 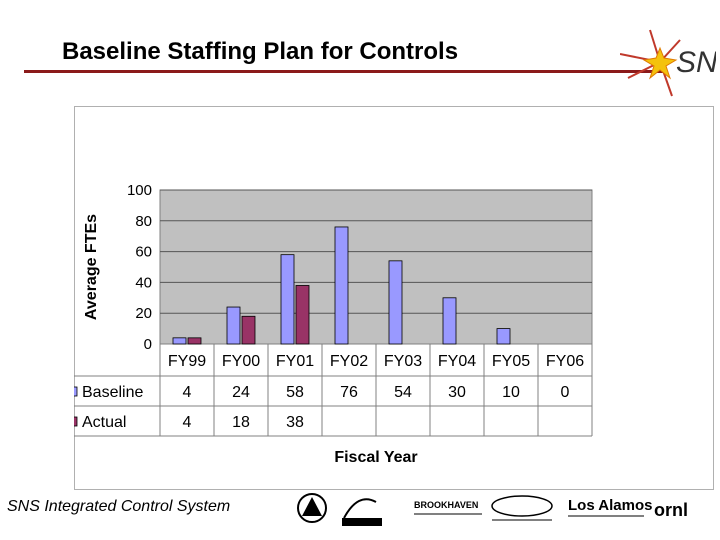 I want to click on slide-title: Baseline Staffing Plan for Controls, so click(x=260, y=51).